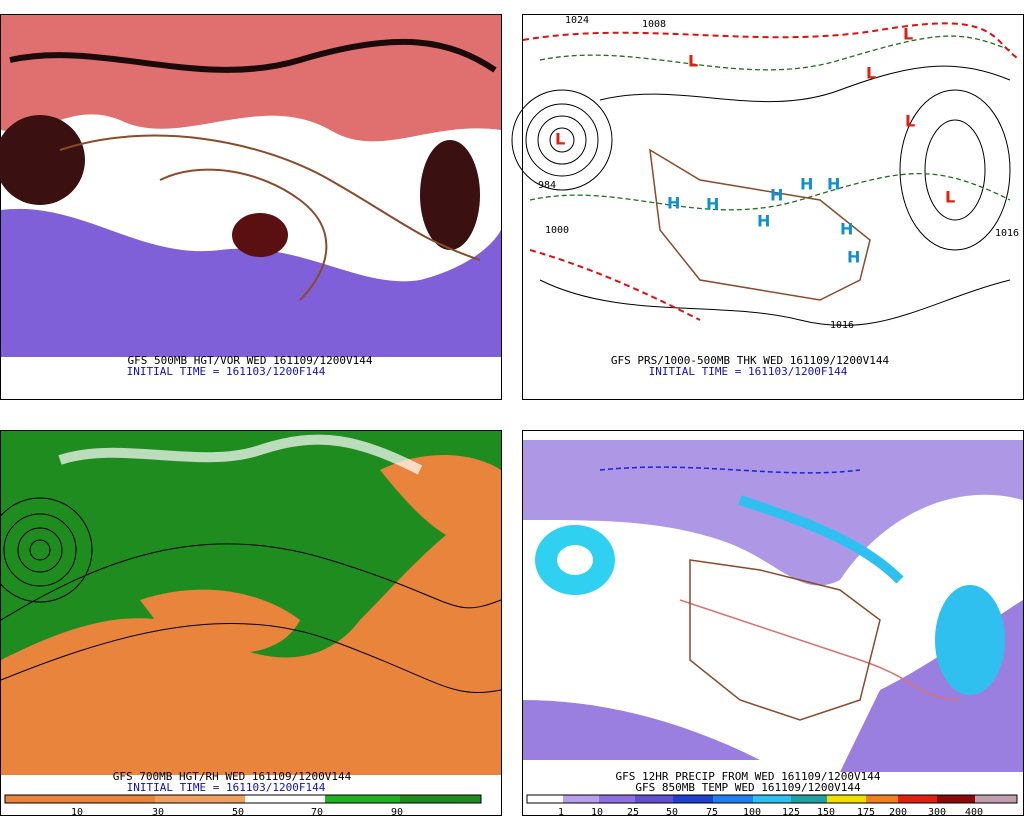 The height and width of the screenshot is (823, 1024). What do you see at coordinates (712, 812) in the screenshot?
I see `colorbar-label: 75` at bounding box center [712, 812].